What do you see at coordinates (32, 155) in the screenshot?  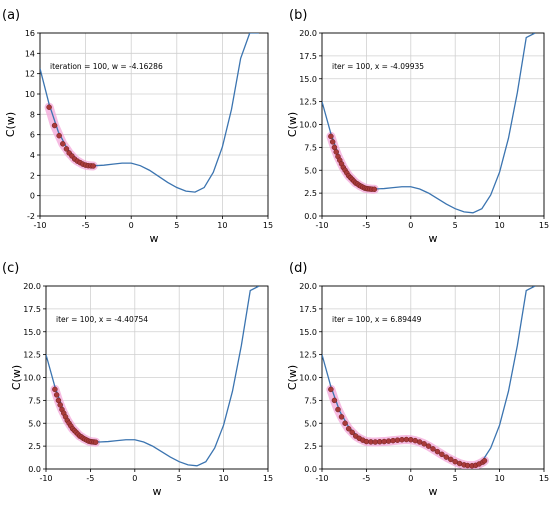 I see `y-tick-label: 4` at bounding box center [32, 155].